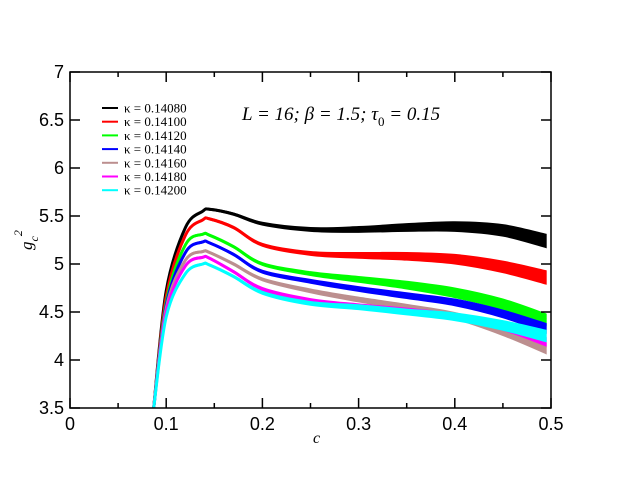 This screenshot has width=623, height=486. What do you see at coordinates (155, 121) in the screenshot?
I see `legend-label: κ = 0.14100` at bounding box center [155, 121].